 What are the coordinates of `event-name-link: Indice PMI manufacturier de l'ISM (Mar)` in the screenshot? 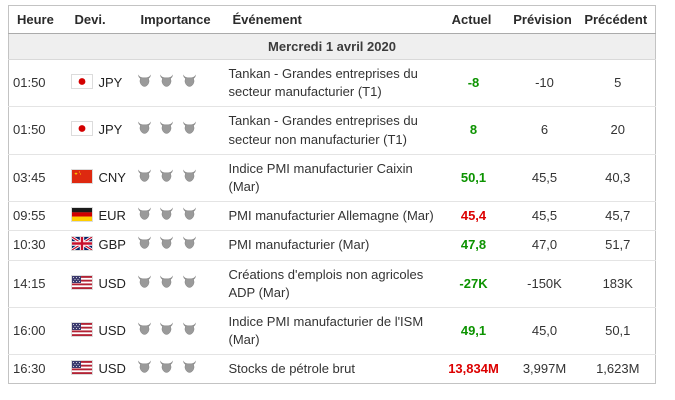 It's located at (331, 331).